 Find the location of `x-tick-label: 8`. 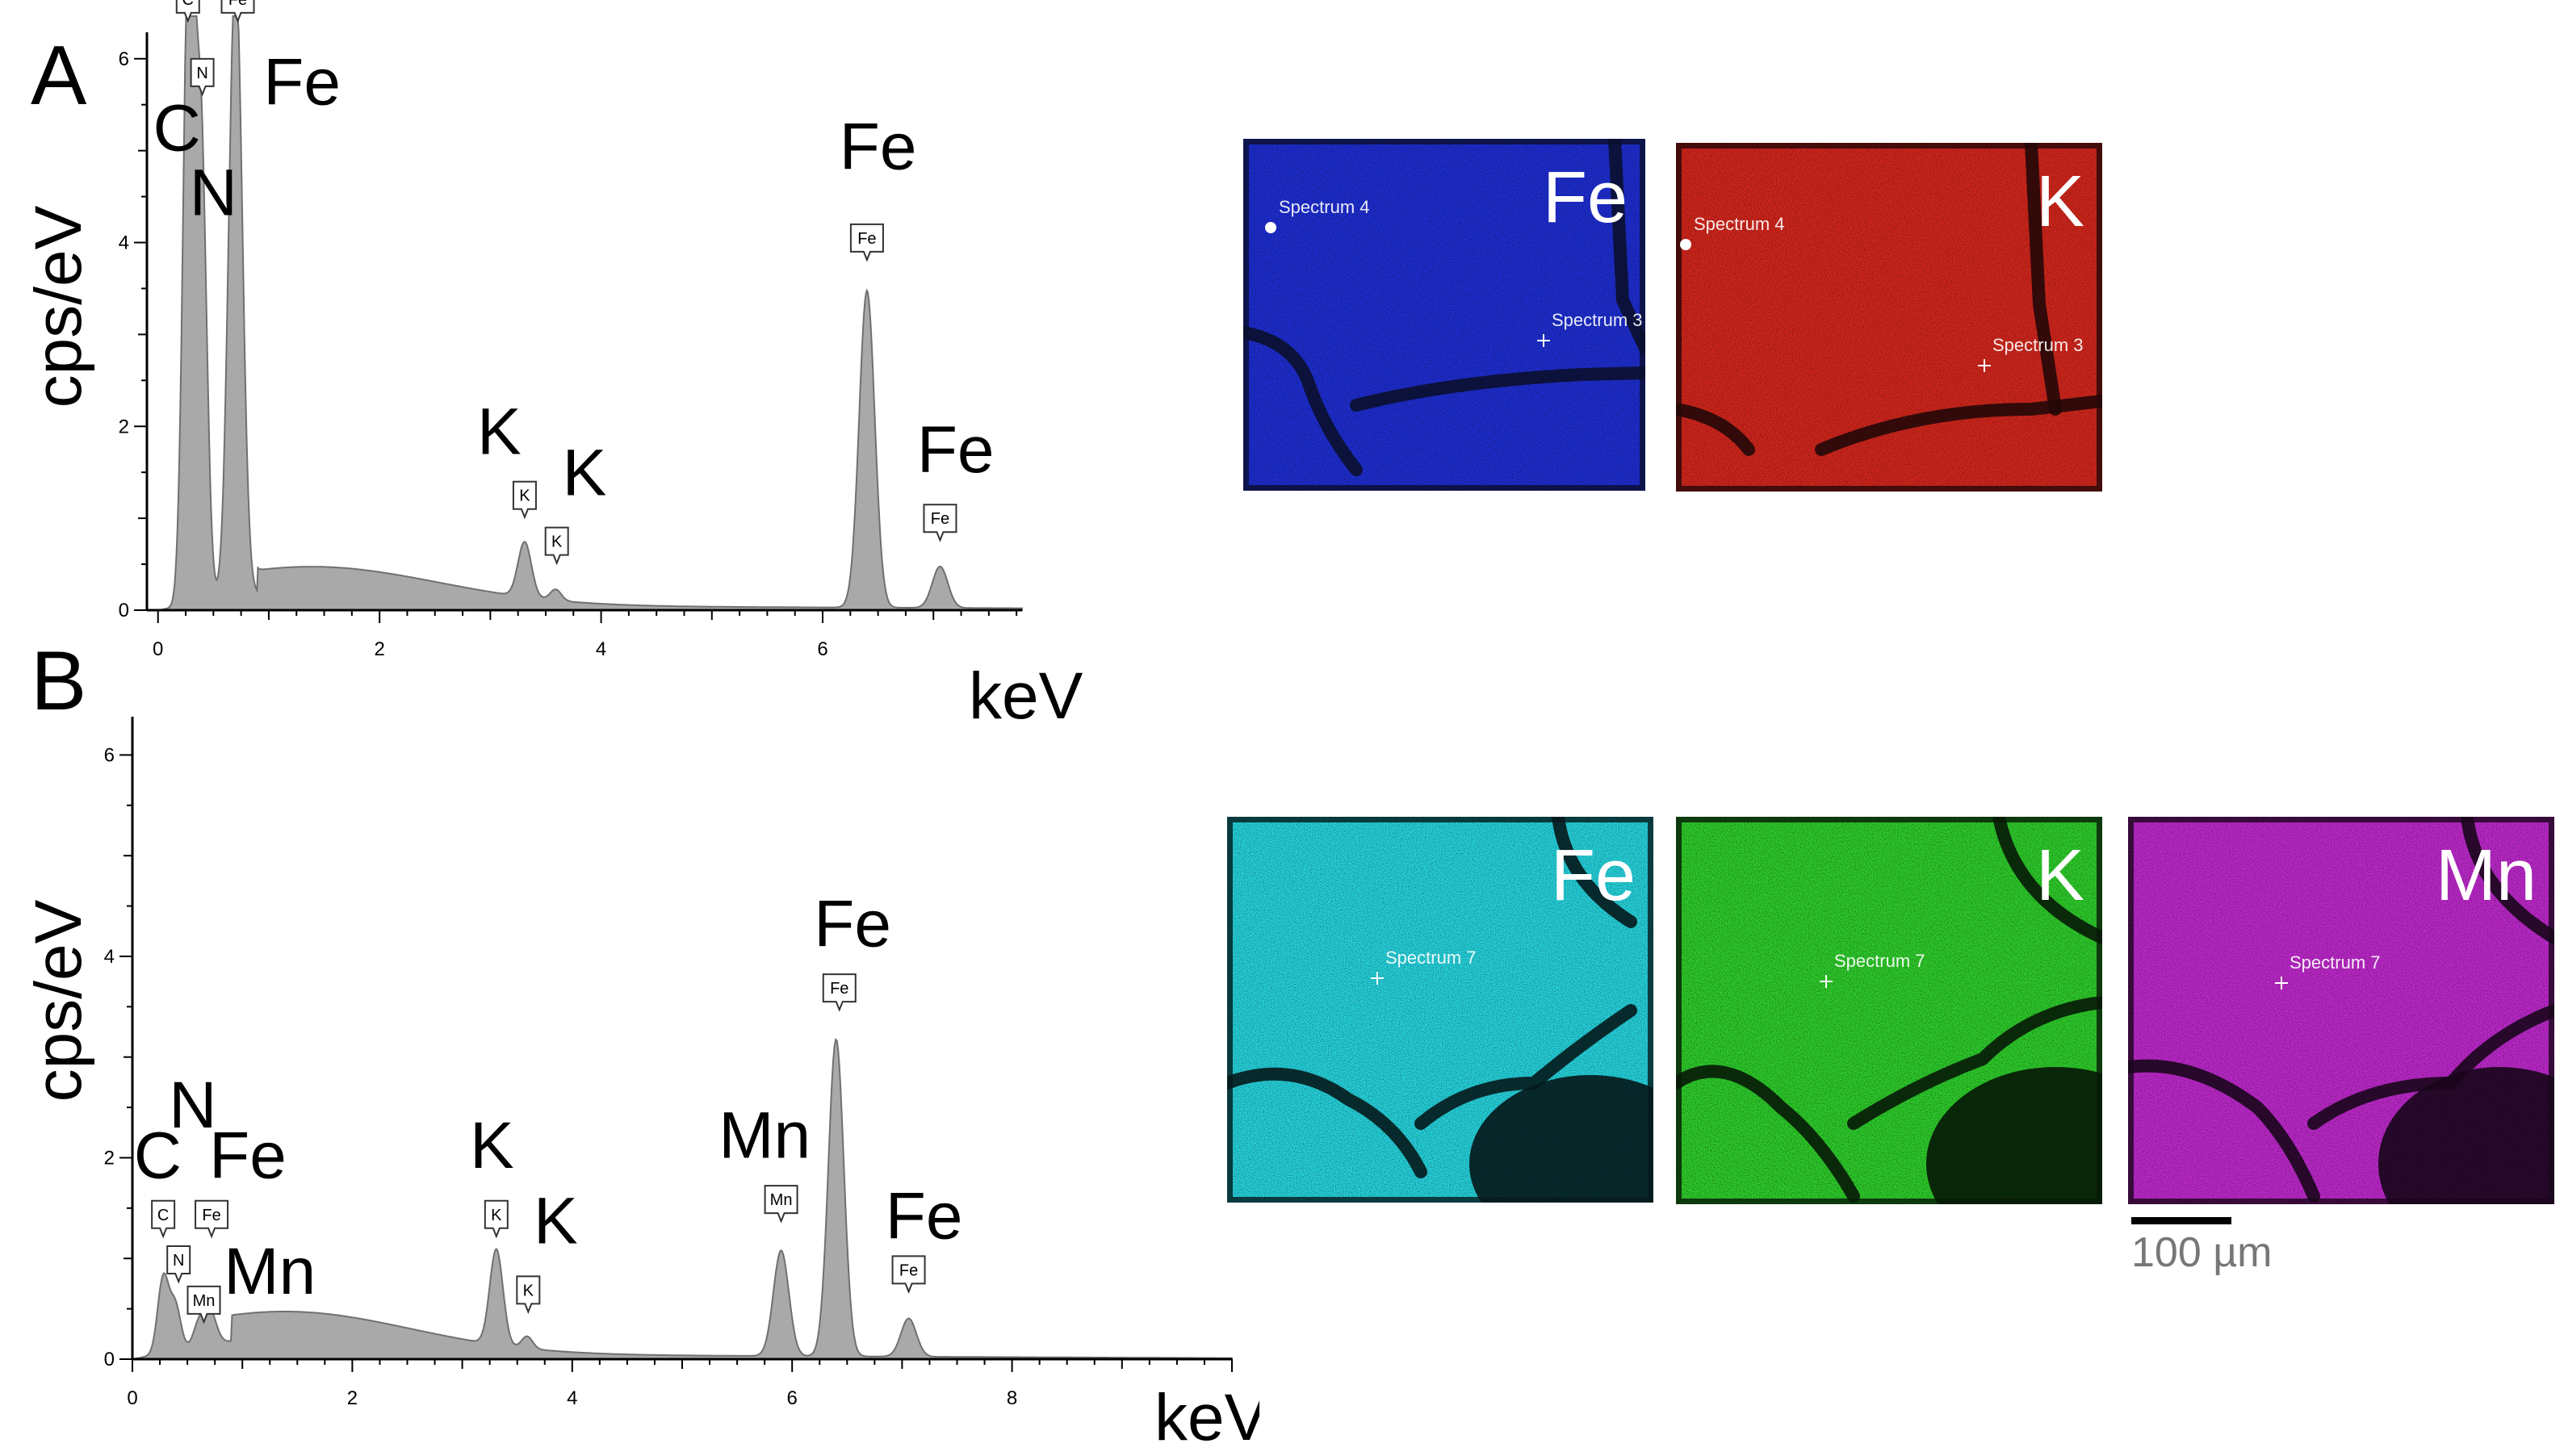

x-tick-label: 8 is located at coordinates (1012, 1398).